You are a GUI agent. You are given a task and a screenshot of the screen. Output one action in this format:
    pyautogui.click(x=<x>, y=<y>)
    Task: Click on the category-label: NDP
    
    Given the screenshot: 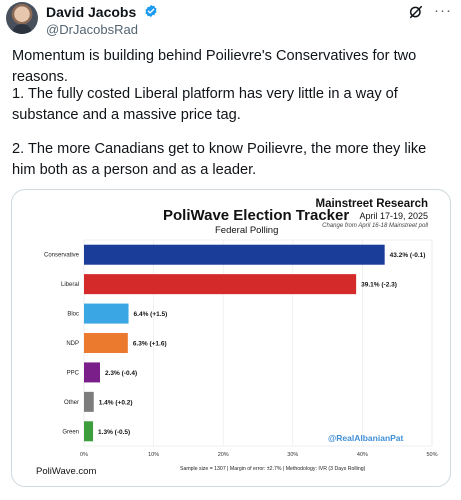 What is the action you would take?
    pyautogui.click(x=72, y=344)
    